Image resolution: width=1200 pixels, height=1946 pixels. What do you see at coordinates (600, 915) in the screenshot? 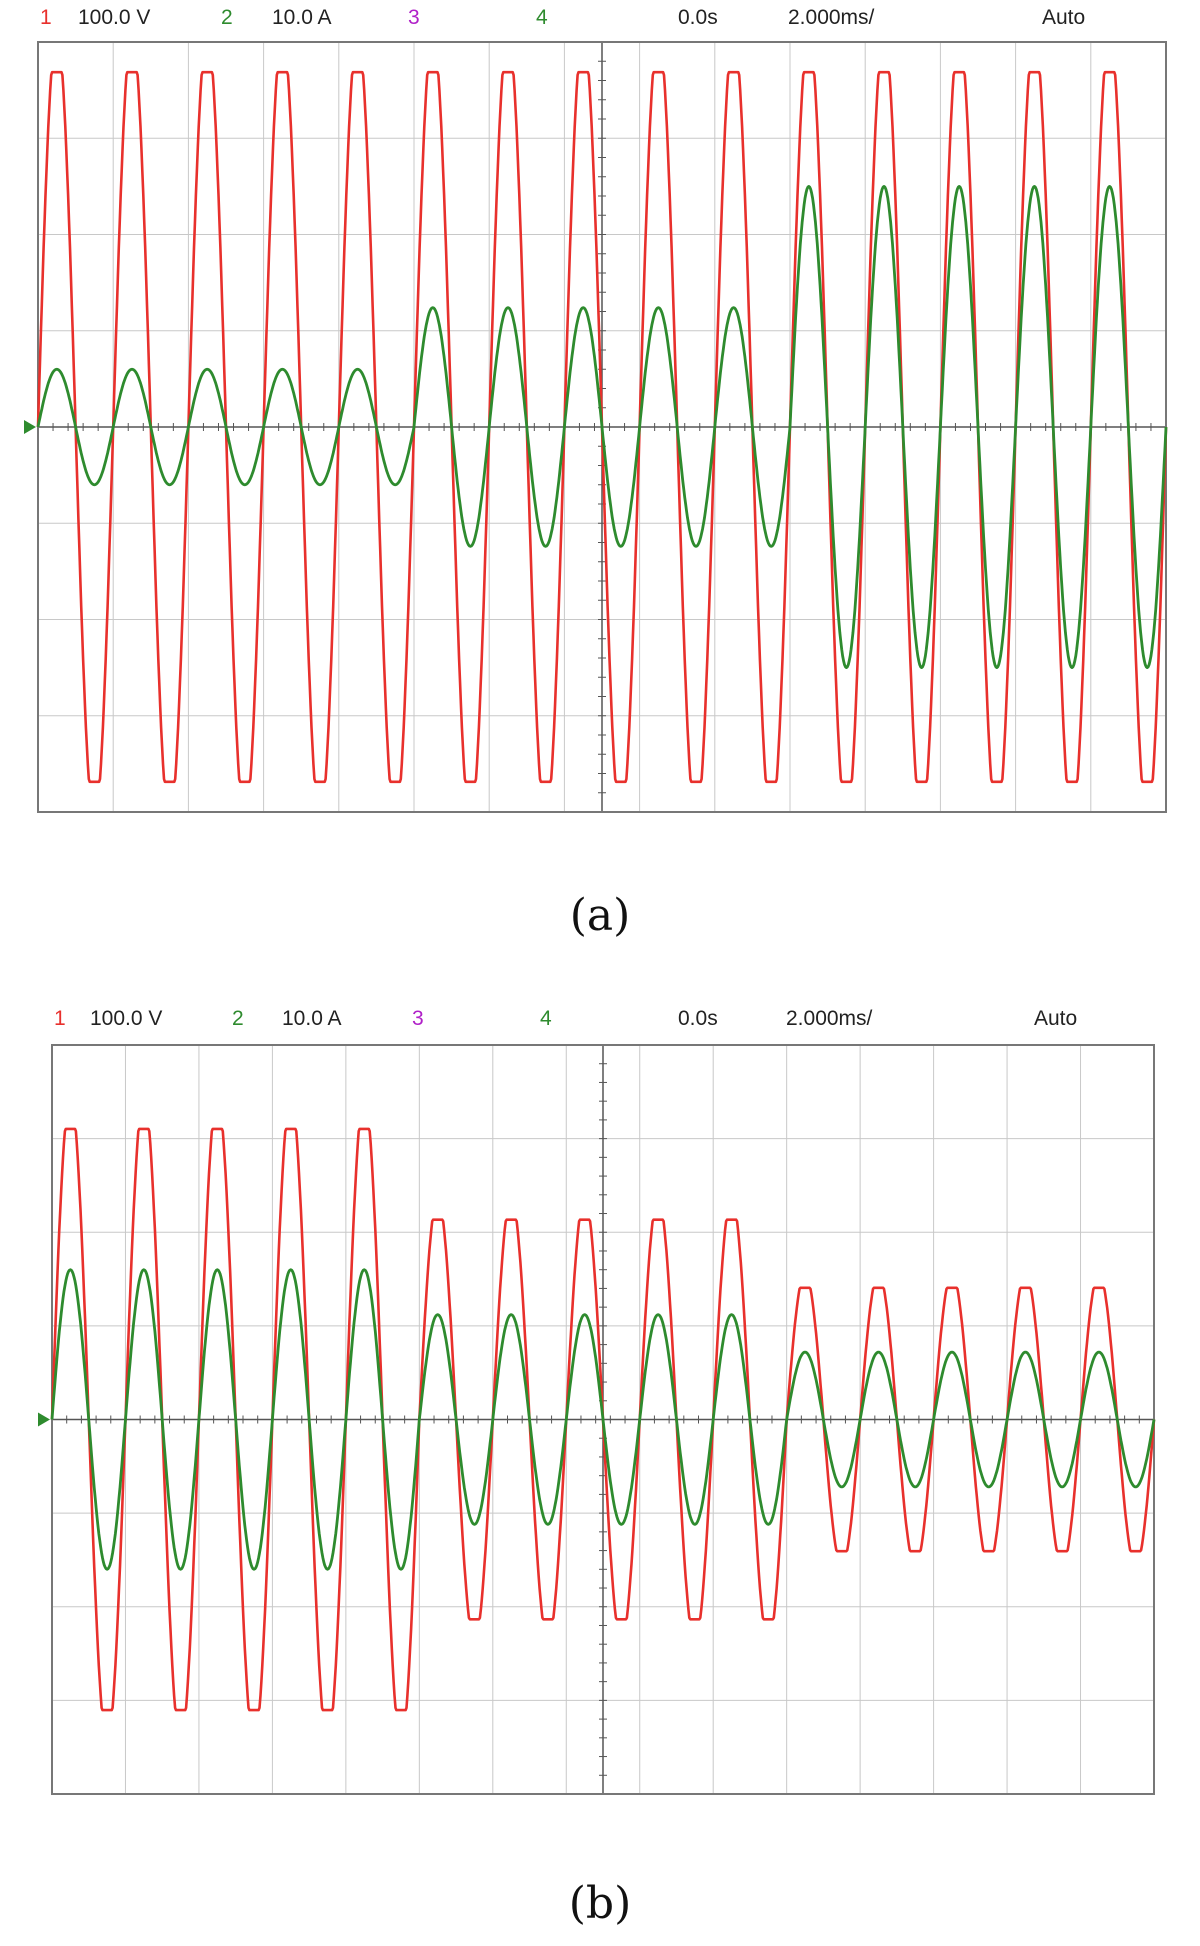
I see `caption-a: (a)` at bounding box center [600, 915].